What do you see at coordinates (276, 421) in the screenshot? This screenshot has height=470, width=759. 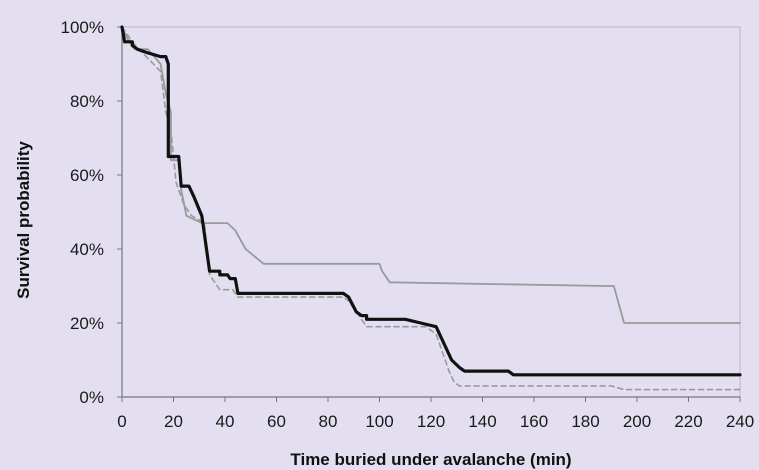 I see `x-tick-label: 60` at bounding box center [276, 421].